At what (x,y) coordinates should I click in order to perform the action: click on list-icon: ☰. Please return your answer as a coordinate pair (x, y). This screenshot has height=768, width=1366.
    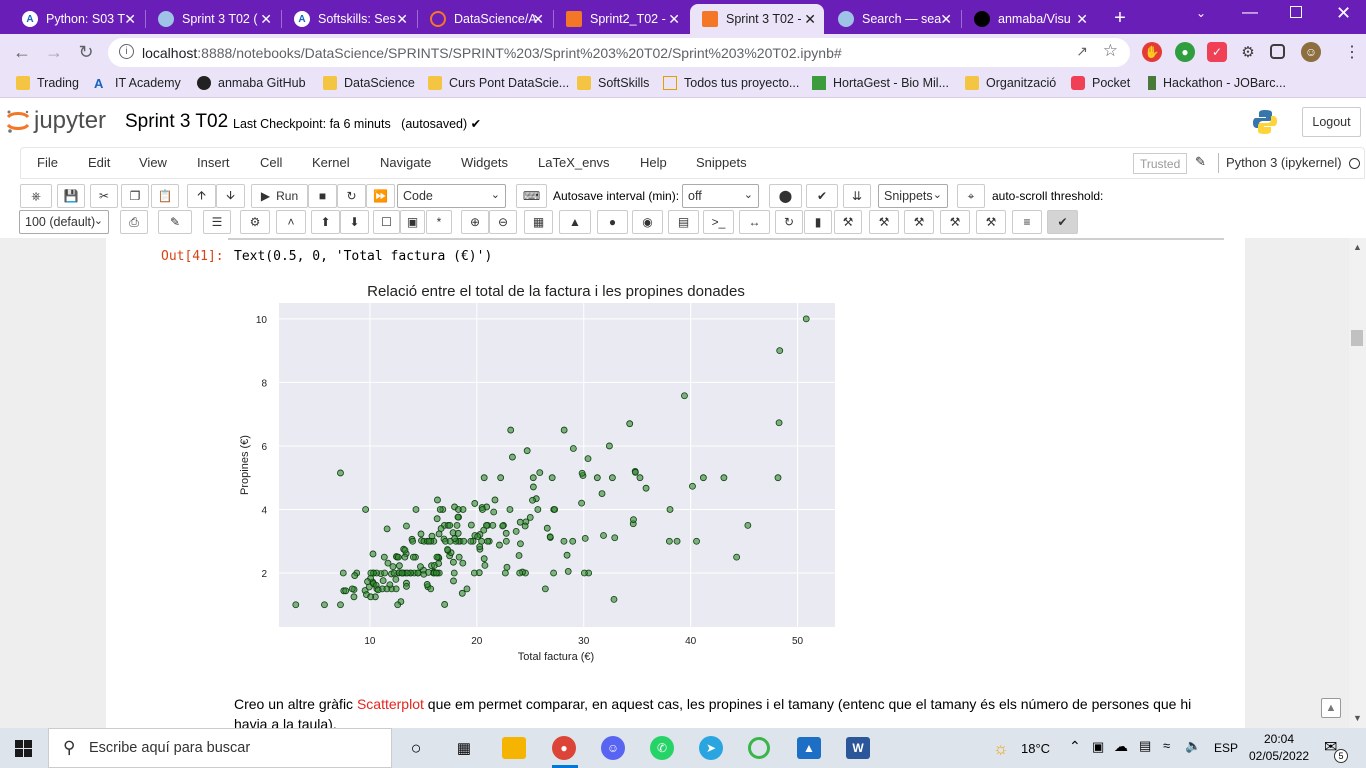
    Looking at the image, I should click on (217, 222).